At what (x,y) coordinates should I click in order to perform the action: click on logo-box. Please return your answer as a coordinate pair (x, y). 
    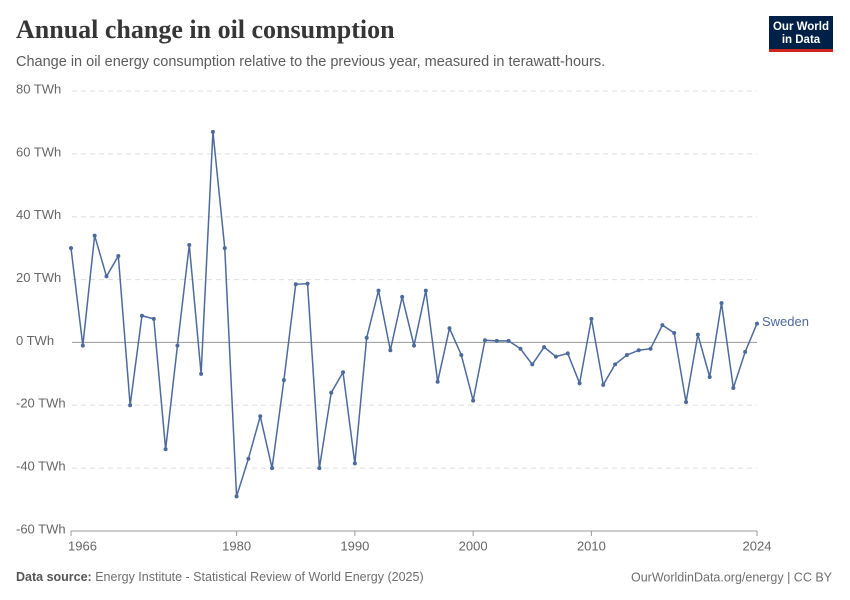
    Looking at the image, I should click on (801, 34).